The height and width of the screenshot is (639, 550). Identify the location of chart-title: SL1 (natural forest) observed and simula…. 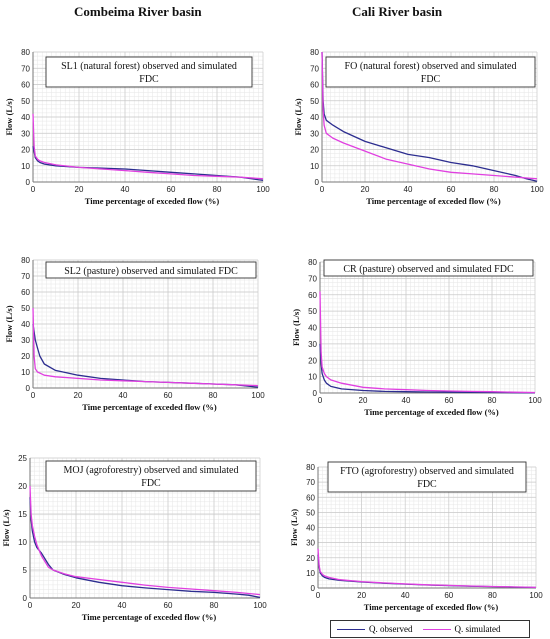
(149, 66).